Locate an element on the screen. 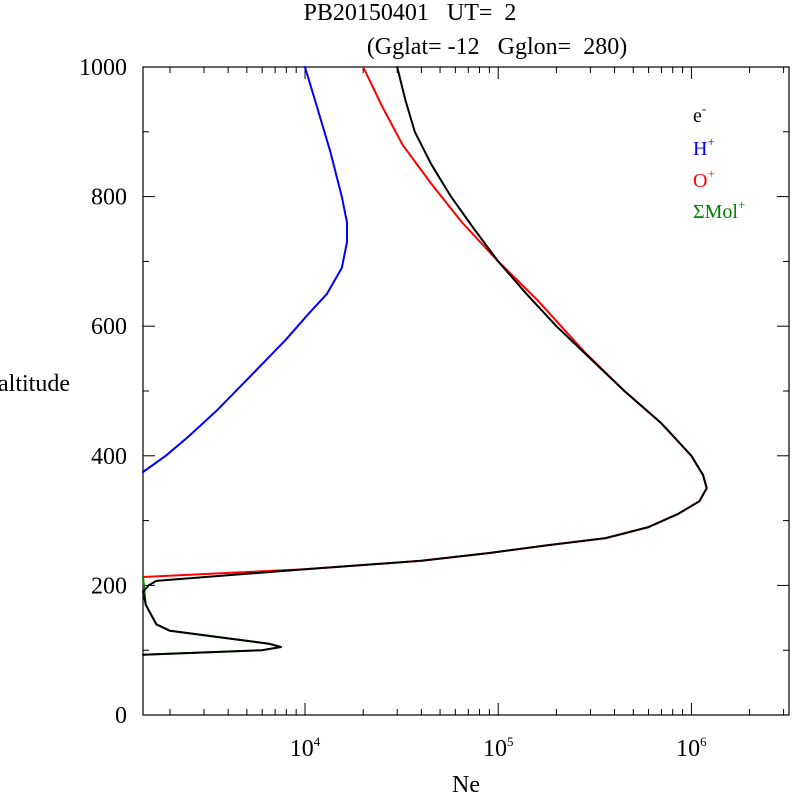 Image resolution: width=792 pixels, height=796 pixels. y-tick-label: 800 is located at coordinates (109, 198).